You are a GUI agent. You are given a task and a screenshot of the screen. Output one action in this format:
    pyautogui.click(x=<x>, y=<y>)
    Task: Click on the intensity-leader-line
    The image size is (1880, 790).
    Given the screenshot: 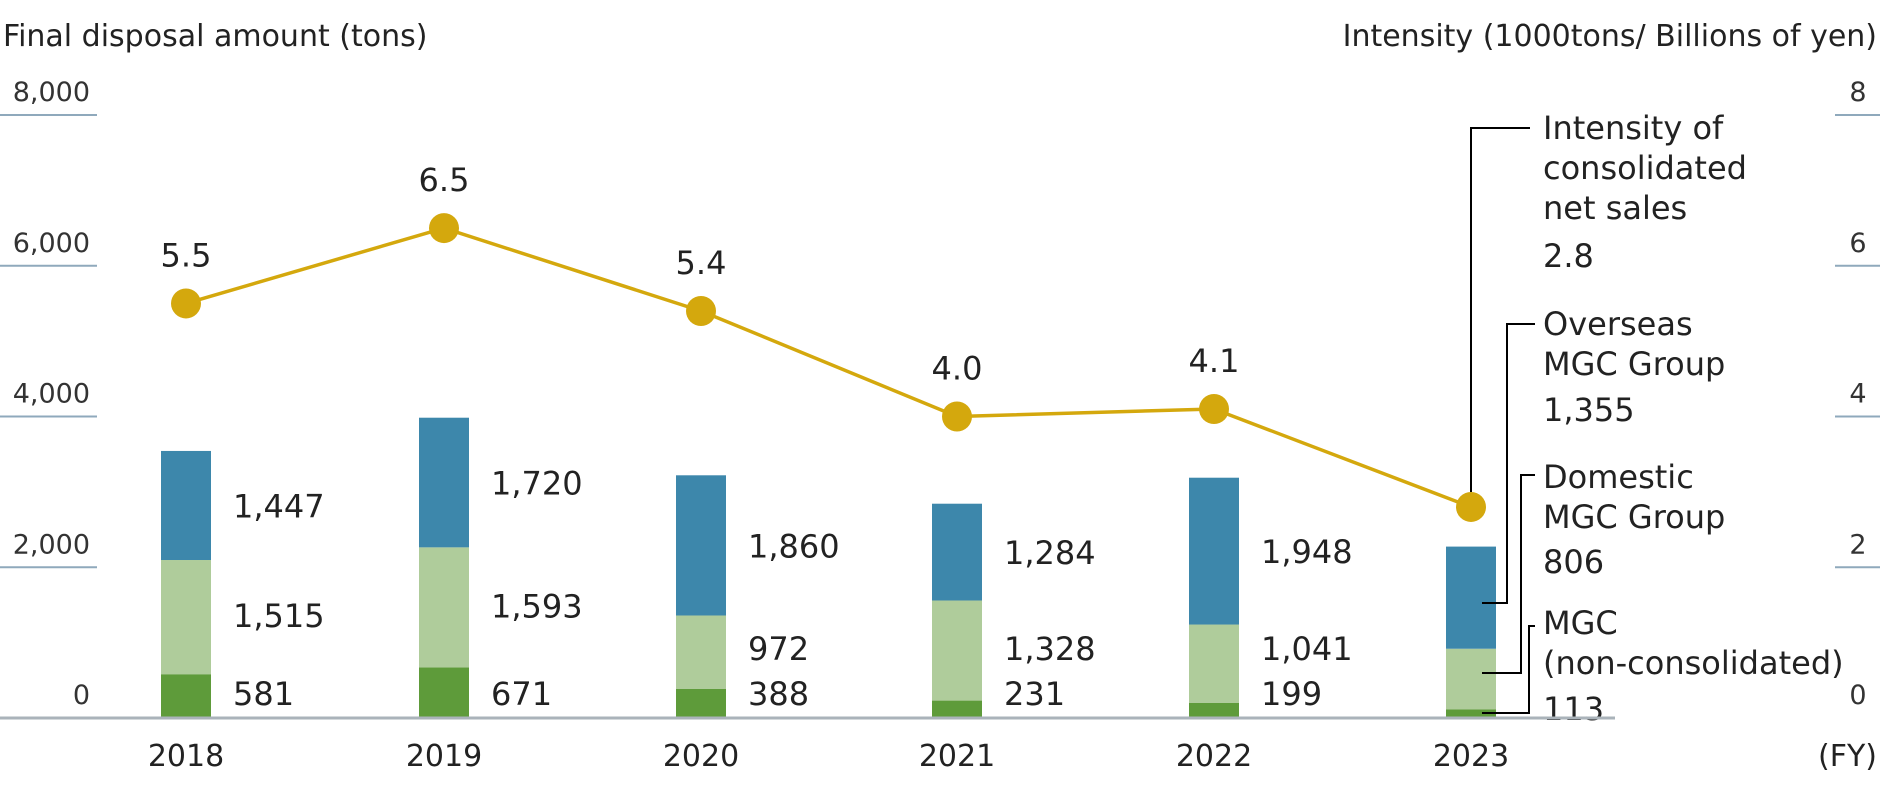 What is the action you would take?
    pyautogui.click(x=1500, y=309)
    